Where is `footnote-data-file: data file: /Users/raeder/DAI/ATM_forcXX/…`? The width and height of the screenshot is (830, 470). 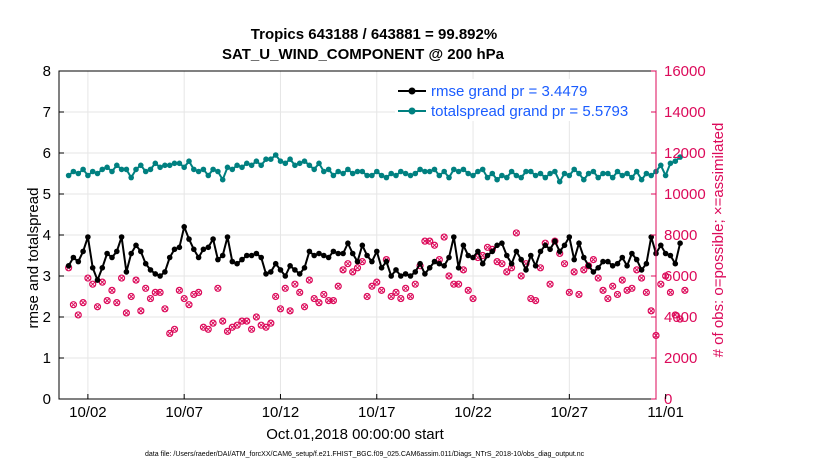
footnote-data-file: data file: /Users/raeder/DAI/ATM_forcXX/… is located at coordinates (365, 454).